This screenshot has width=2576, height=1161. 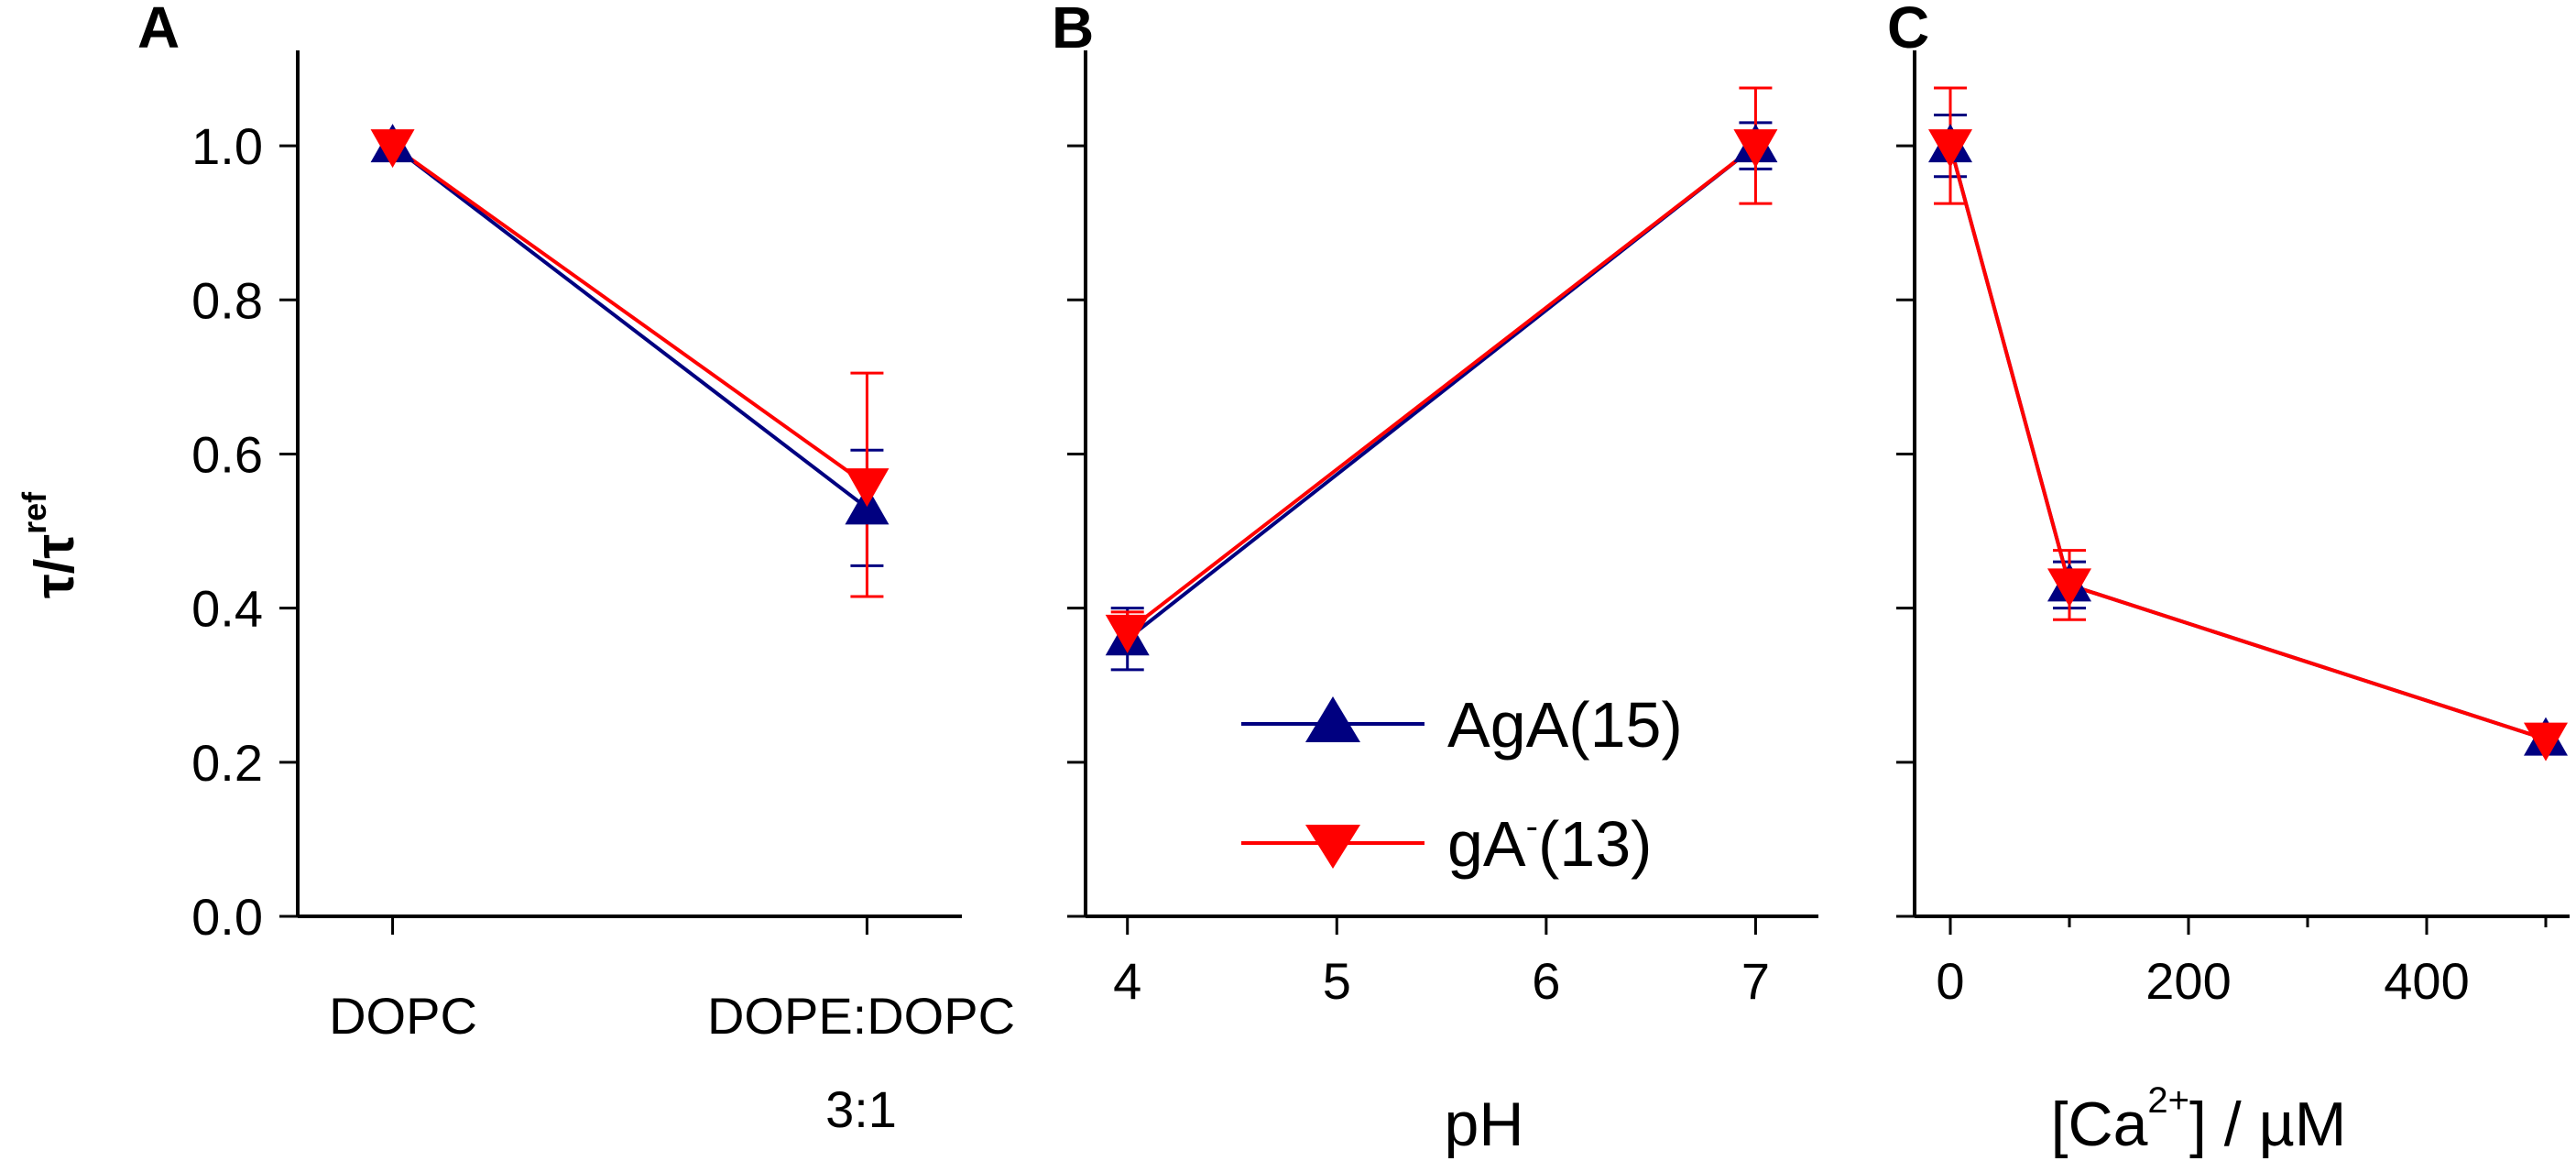 What do you see at coordinates (227, 763) in the screenshot?
I see `panel-a-y-tick-label: 0.2` at bounding box center [227, 763].